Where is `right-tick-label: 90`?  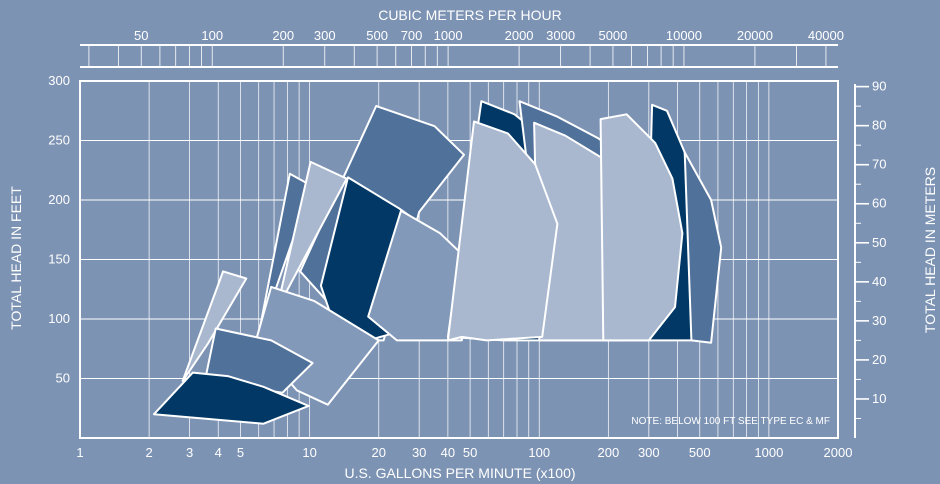 right-tick-label: 90 is located at coordinates (879, 86).